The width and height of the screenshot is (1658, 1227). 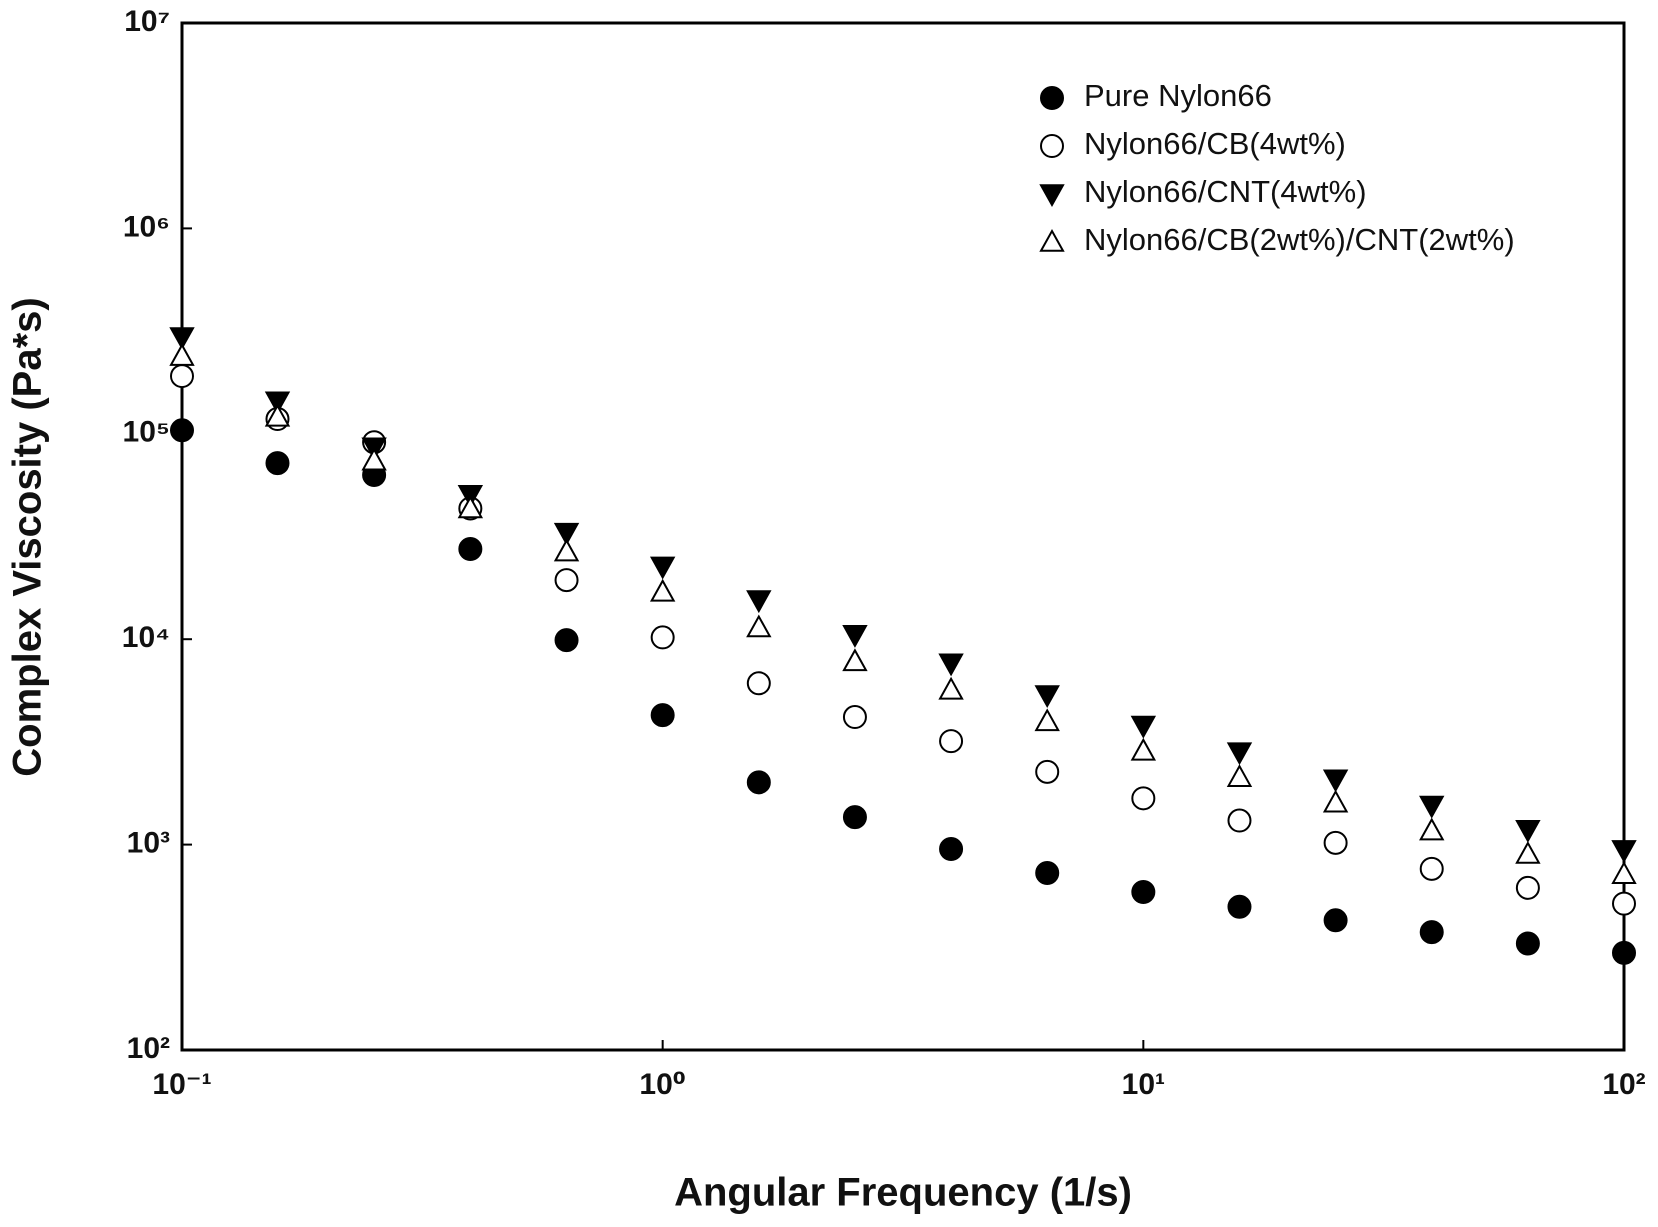 I want to click on x-tick-label: 10², so click(x=1623, y=1084).